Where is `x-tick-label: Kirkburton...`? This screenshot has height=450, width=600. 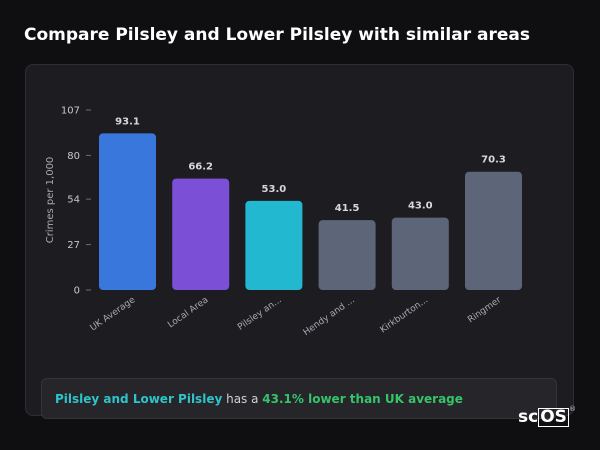
x-tick-label: Kirkburton... is located at coordinates (404, 315).